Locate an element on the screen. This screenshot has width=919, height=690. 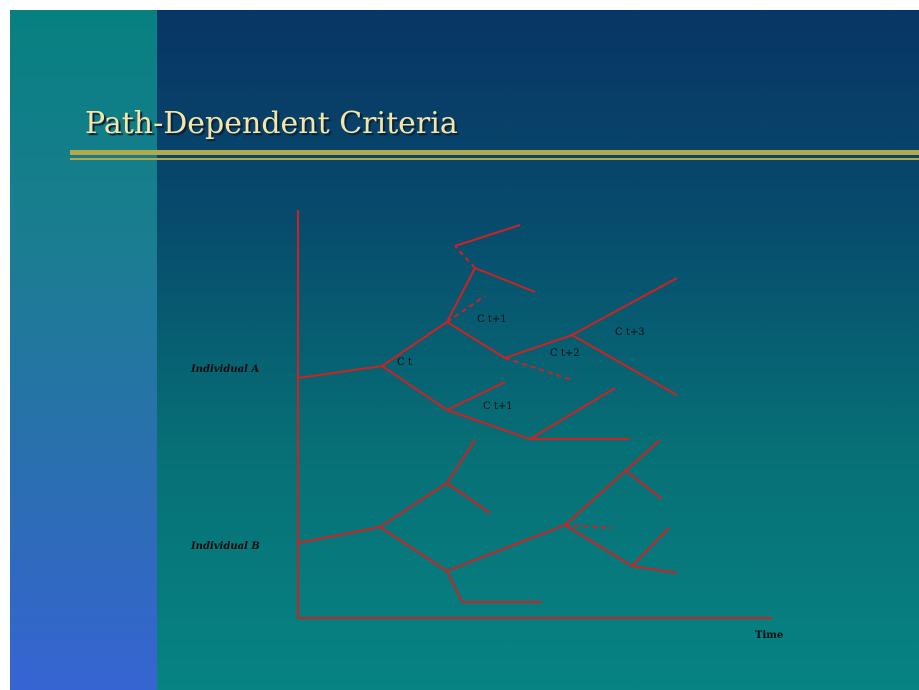
criterion-ct2-label: C t+2 is located at coordinates (565, 353).